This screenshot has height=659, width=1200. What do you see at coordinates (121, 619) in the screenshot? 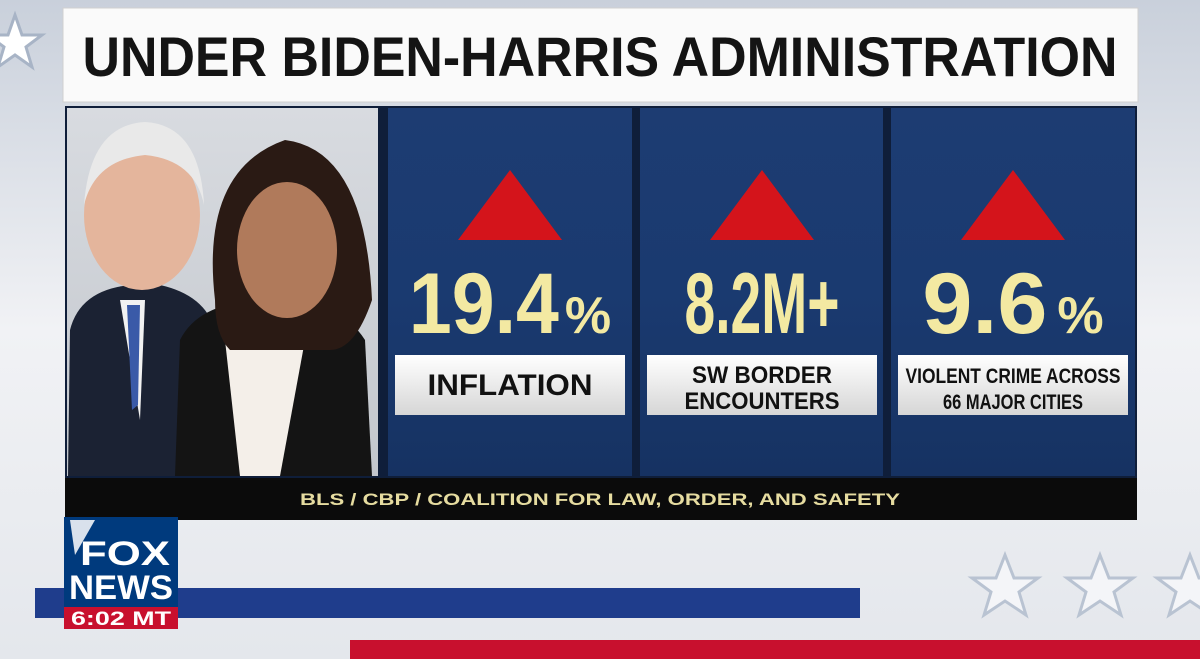
I see `time: 6:02 MT` at bounding box center [121, 619].